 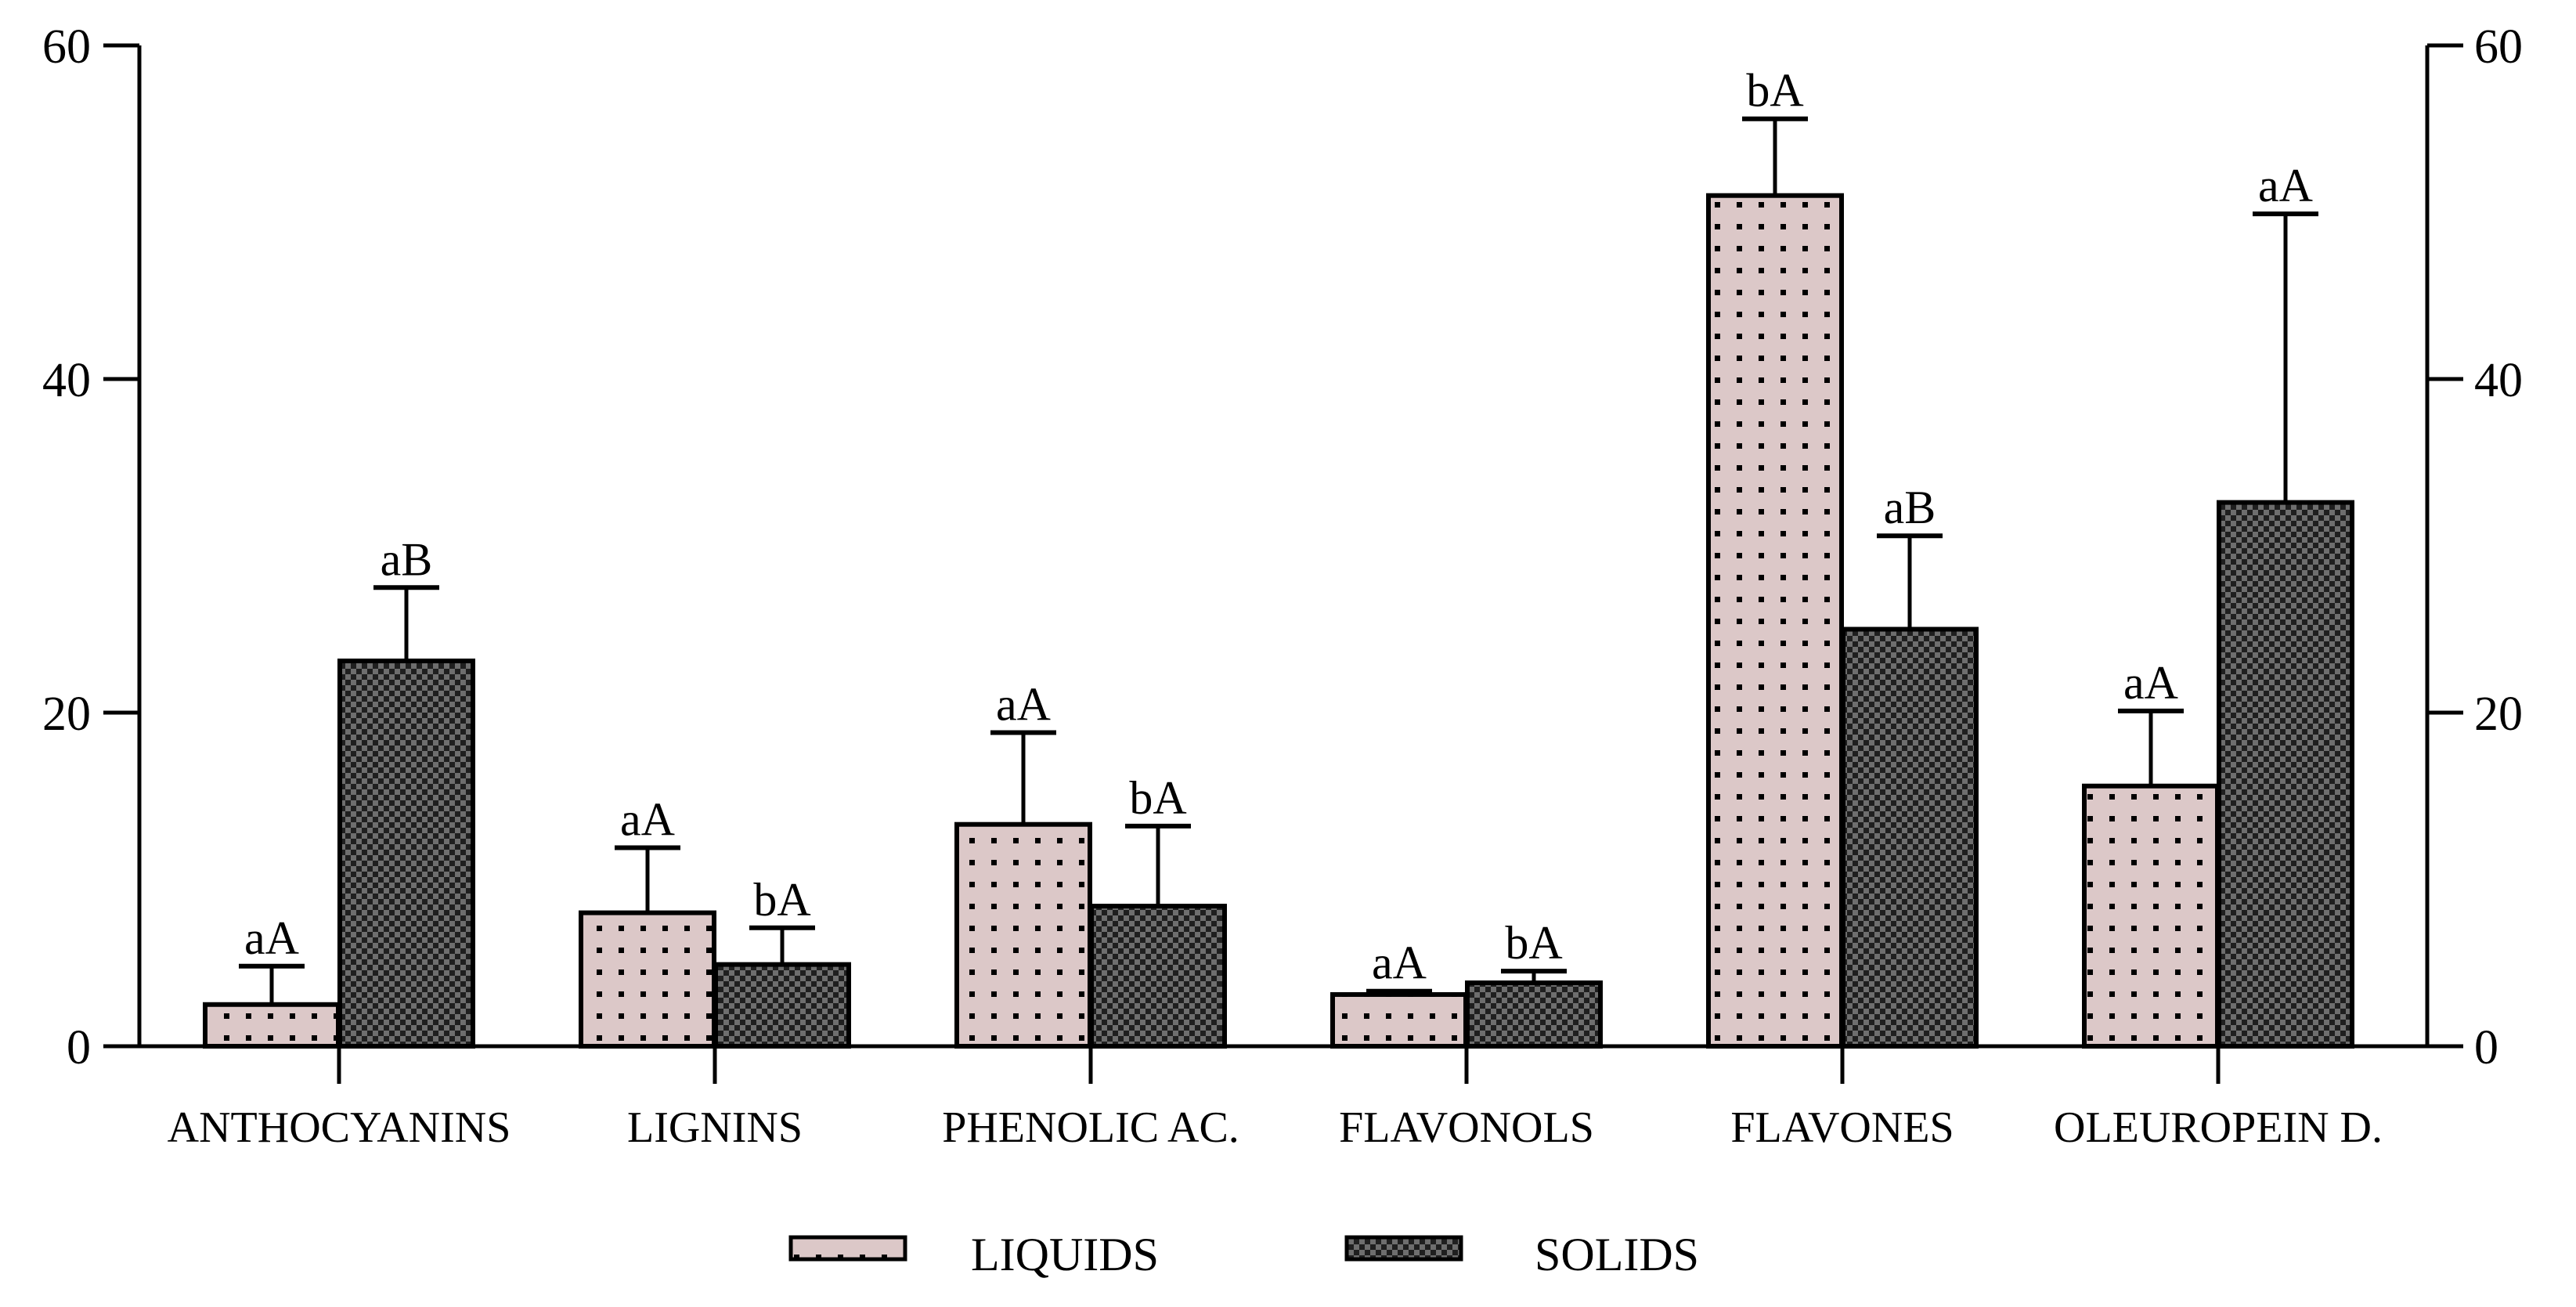 What do you see at coordinates (1617, 1254) in the screenshot?
I see `legend-label-solids: SOLIDS` at bounding box center [1617, 1254].